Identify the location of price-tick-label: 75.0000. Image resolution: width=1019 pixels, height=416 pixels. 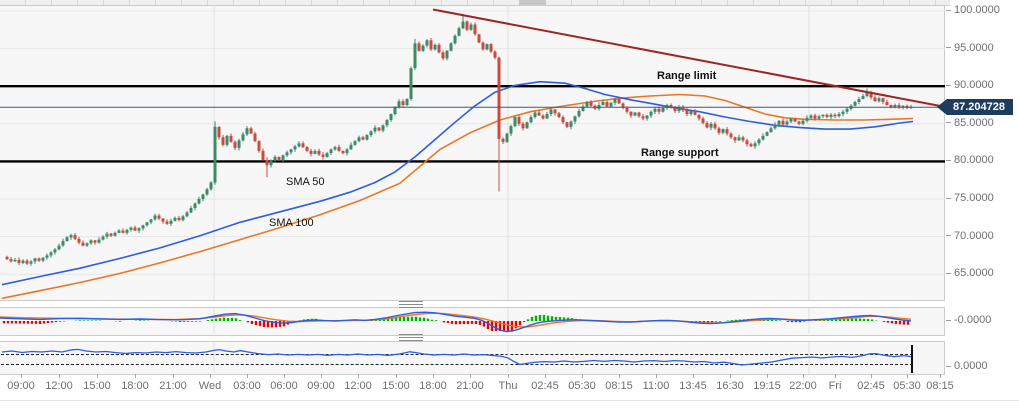
(970, 198).